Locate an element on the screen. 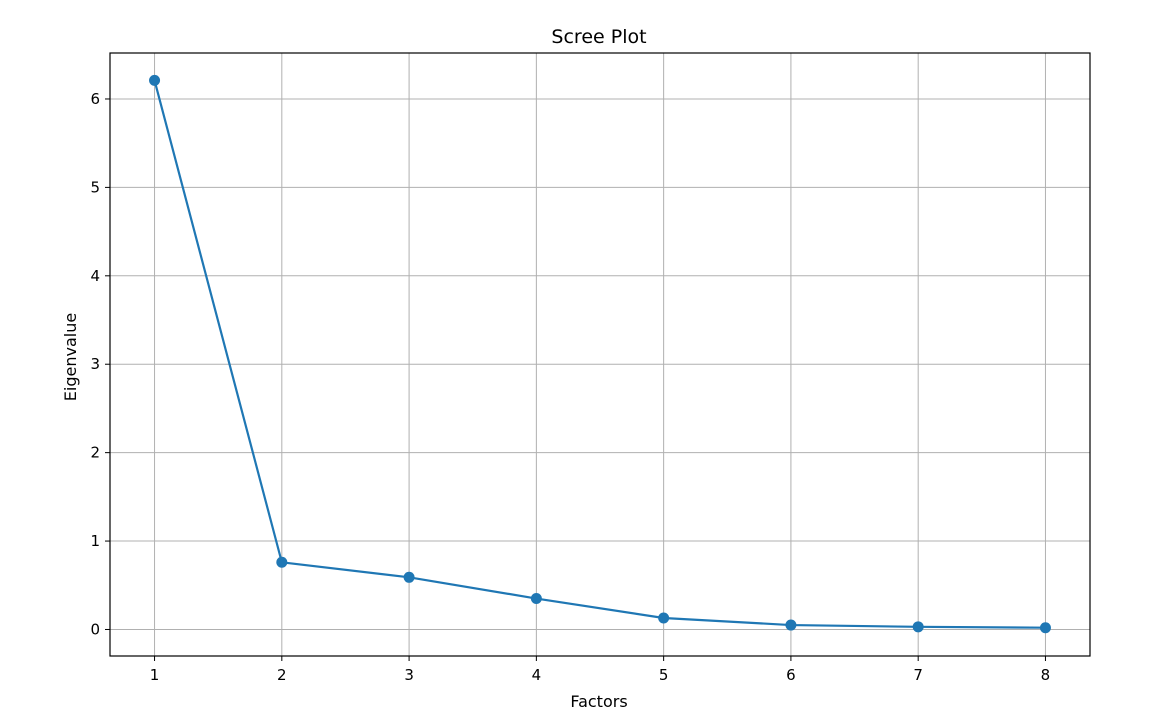 The width and height of the screenshot is (1166, 728). y-tick-label: 0 is located at coordinates (95, 629).